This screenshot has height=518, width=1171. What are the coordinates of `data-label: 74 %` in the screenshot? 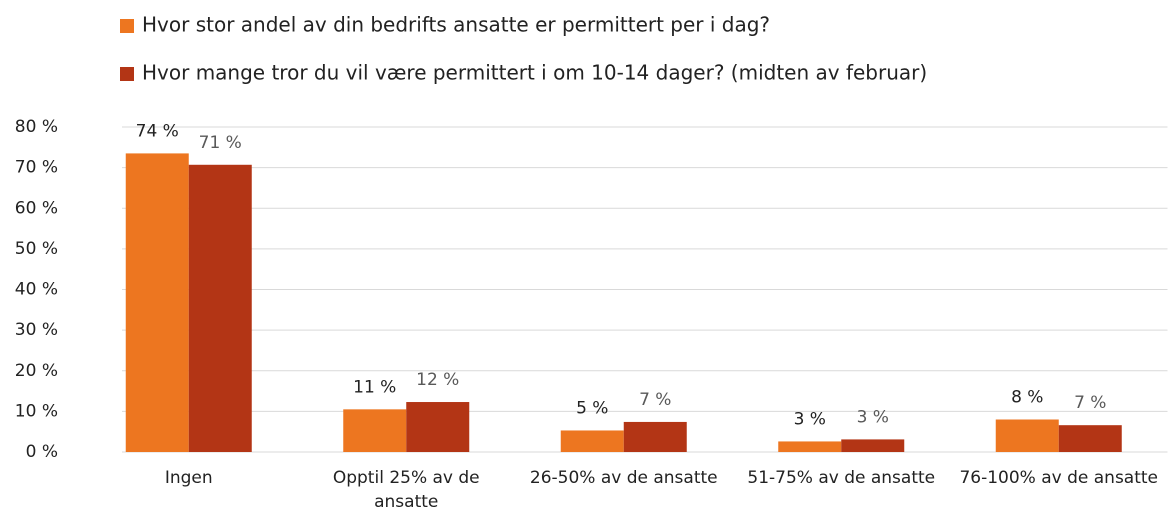 It's located at (157, 131).